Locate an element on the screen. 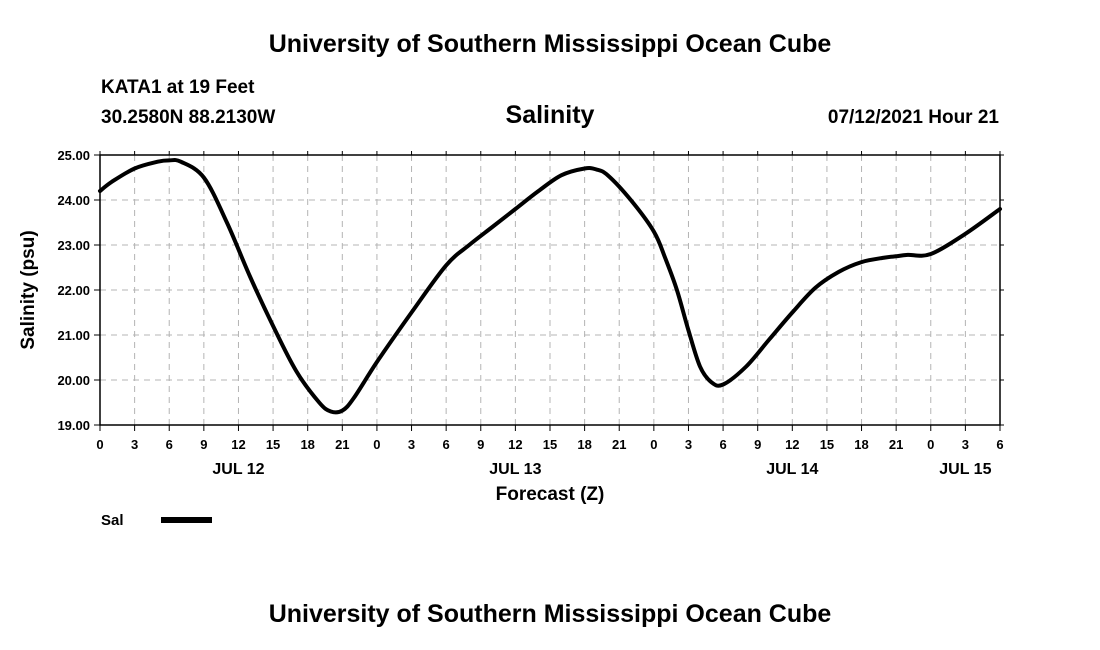  chart-title: Salinity is located at coordinates (550, 115).